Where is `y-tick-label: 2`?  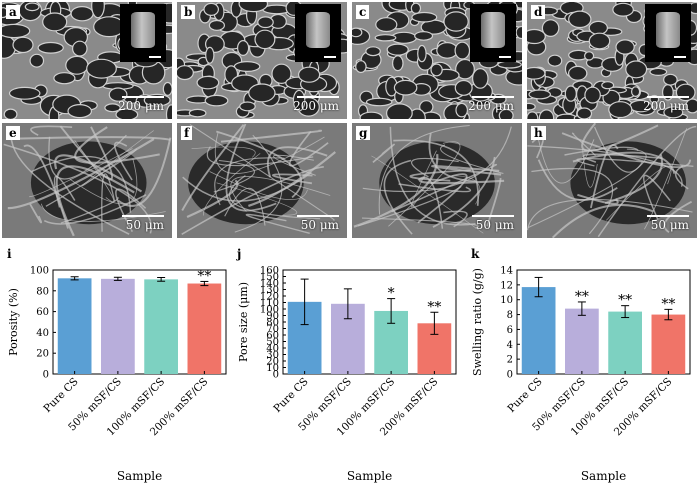
y-tick-label: 2 is located at coordinates (510, 360).